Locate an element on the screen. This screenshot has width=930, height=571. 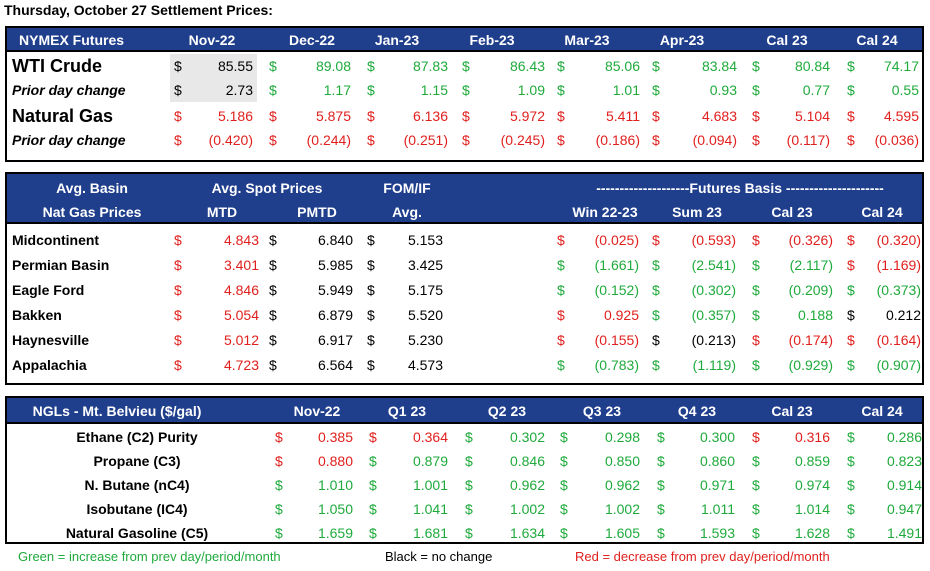
column-header: Q2 23 is located at coordinates (507, 411).